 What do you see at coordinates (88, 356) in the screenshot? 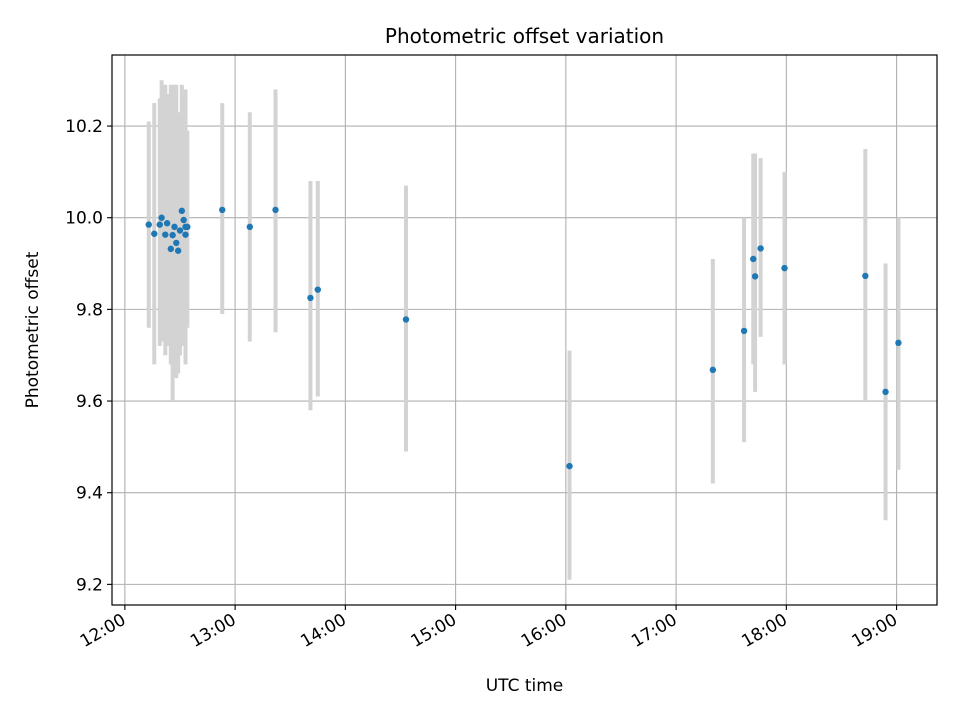
I see `y-axis-ticks: 9.2 9.4 9.6 9.8 10.0 10.2` at bounding box center [88, 356].